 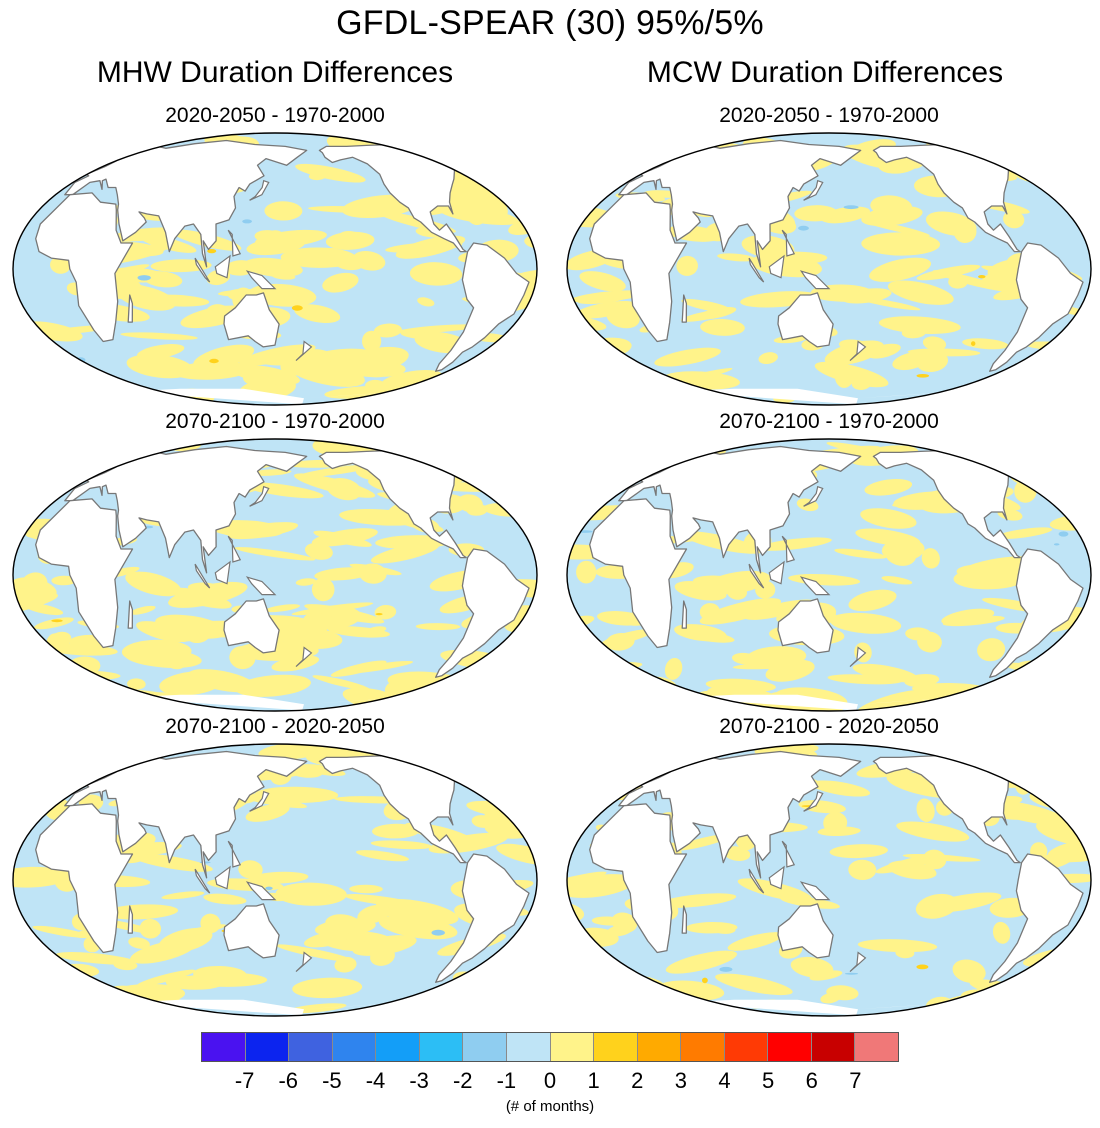 I want to click on colorbar-tick-label: -4, so click(x=375, y=1080).